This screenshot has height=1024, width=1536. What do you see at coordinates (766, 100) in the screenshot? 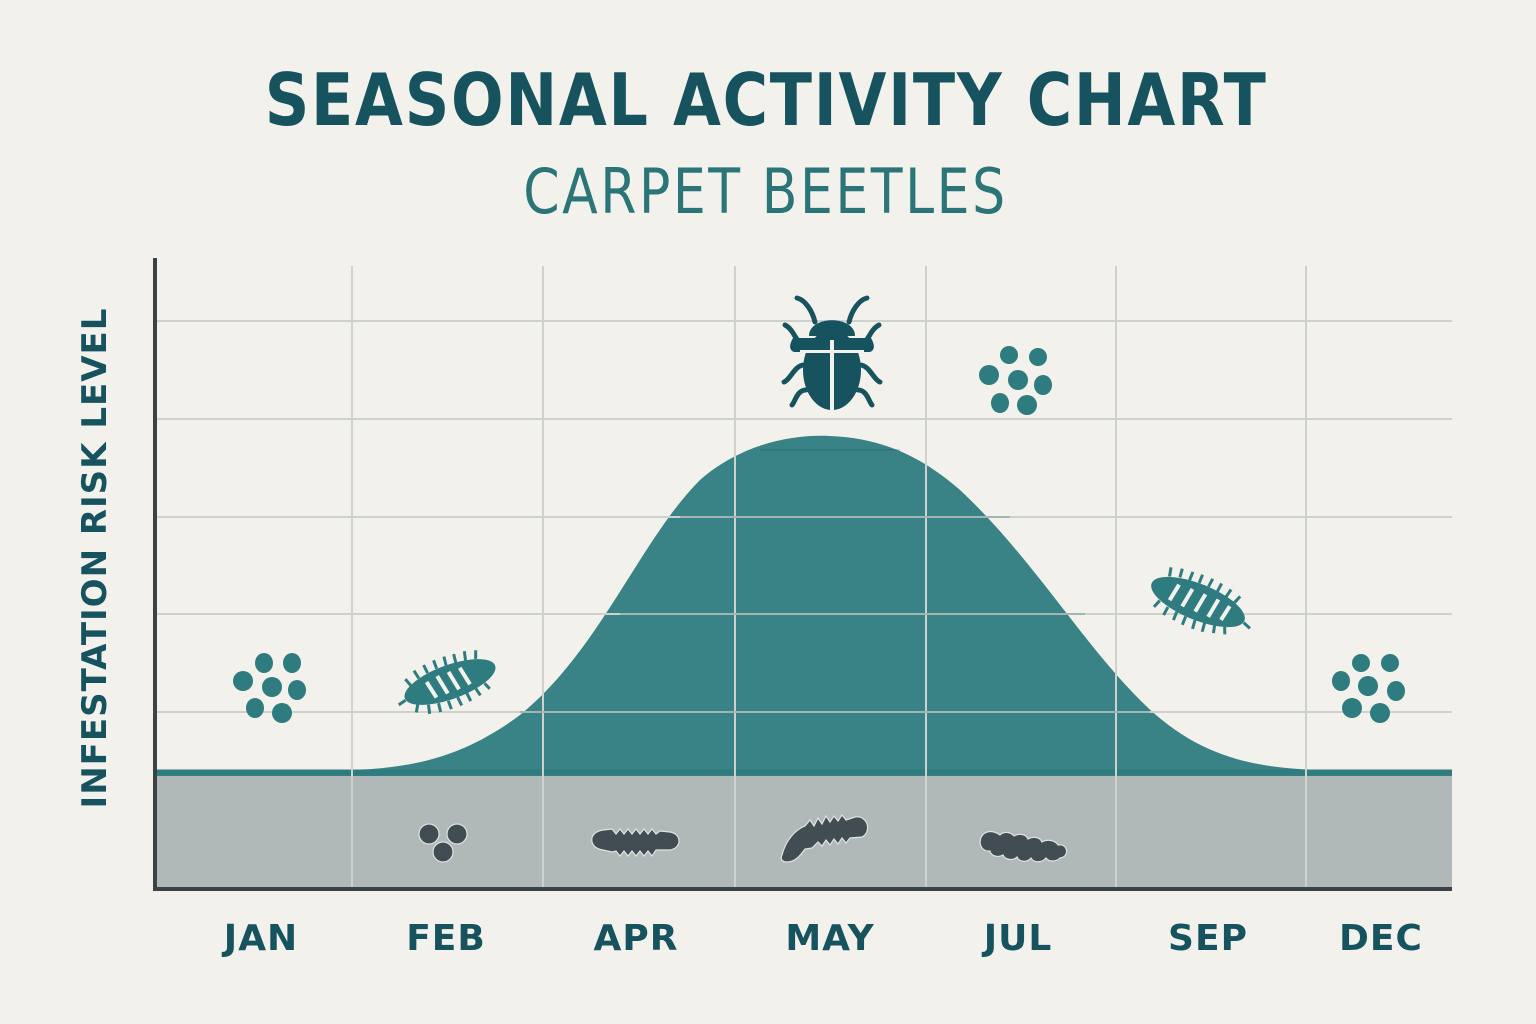
I see `chart-title: SEASONAL ACTIVITY CHART` at bounding box center [766, 100].